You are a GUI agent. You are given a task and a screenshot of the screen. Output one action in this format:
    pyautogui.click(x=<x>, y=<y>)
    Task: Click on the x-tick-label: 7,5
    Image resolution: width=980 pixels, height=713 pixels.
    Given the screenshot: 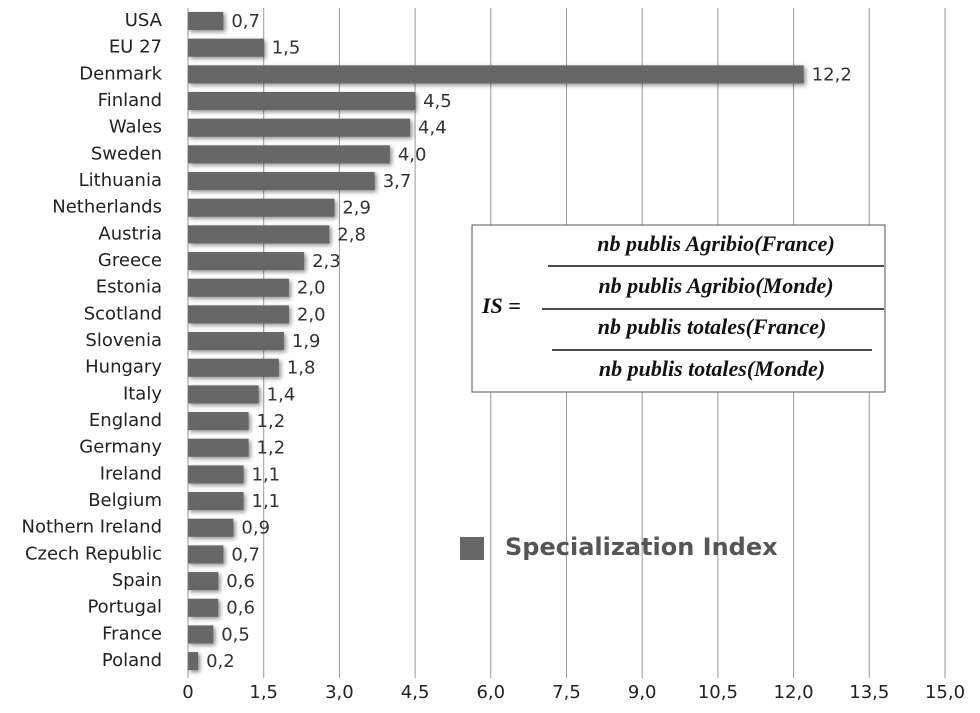 What is the action you would take?
    pyautogui.click(x=566, y=692)
    